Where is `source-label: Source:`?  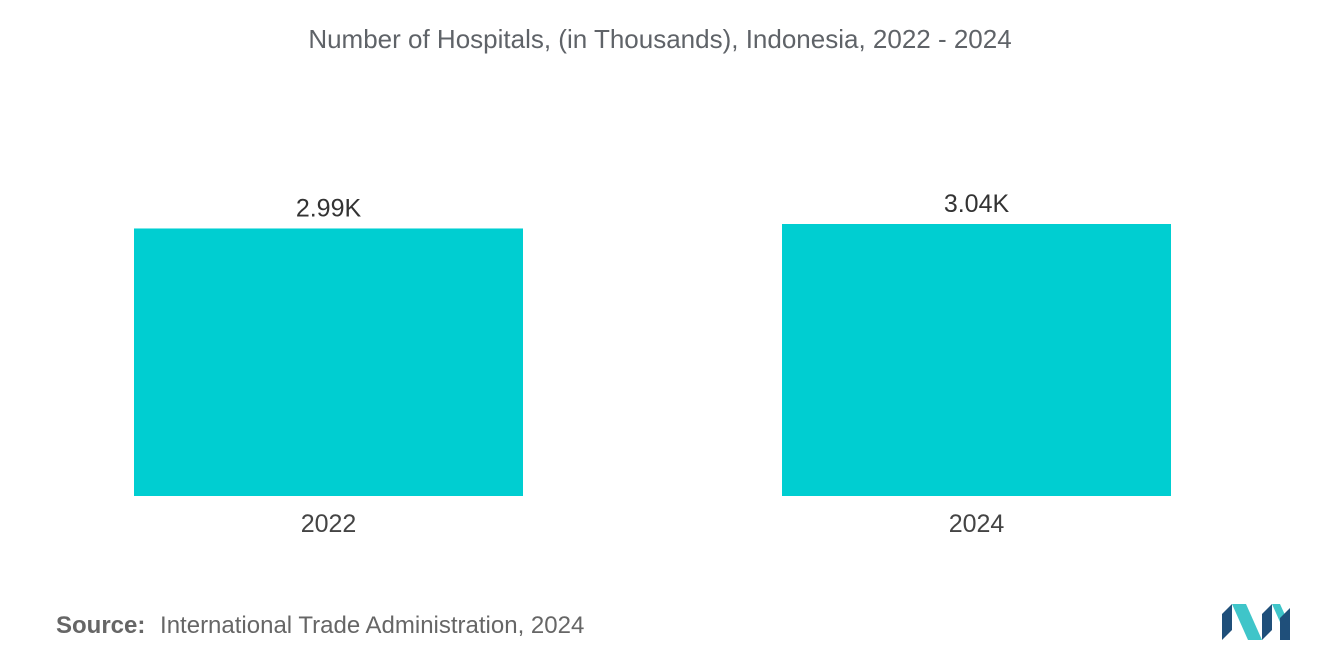 source-label: Source: is located at coordinates (101, 625).